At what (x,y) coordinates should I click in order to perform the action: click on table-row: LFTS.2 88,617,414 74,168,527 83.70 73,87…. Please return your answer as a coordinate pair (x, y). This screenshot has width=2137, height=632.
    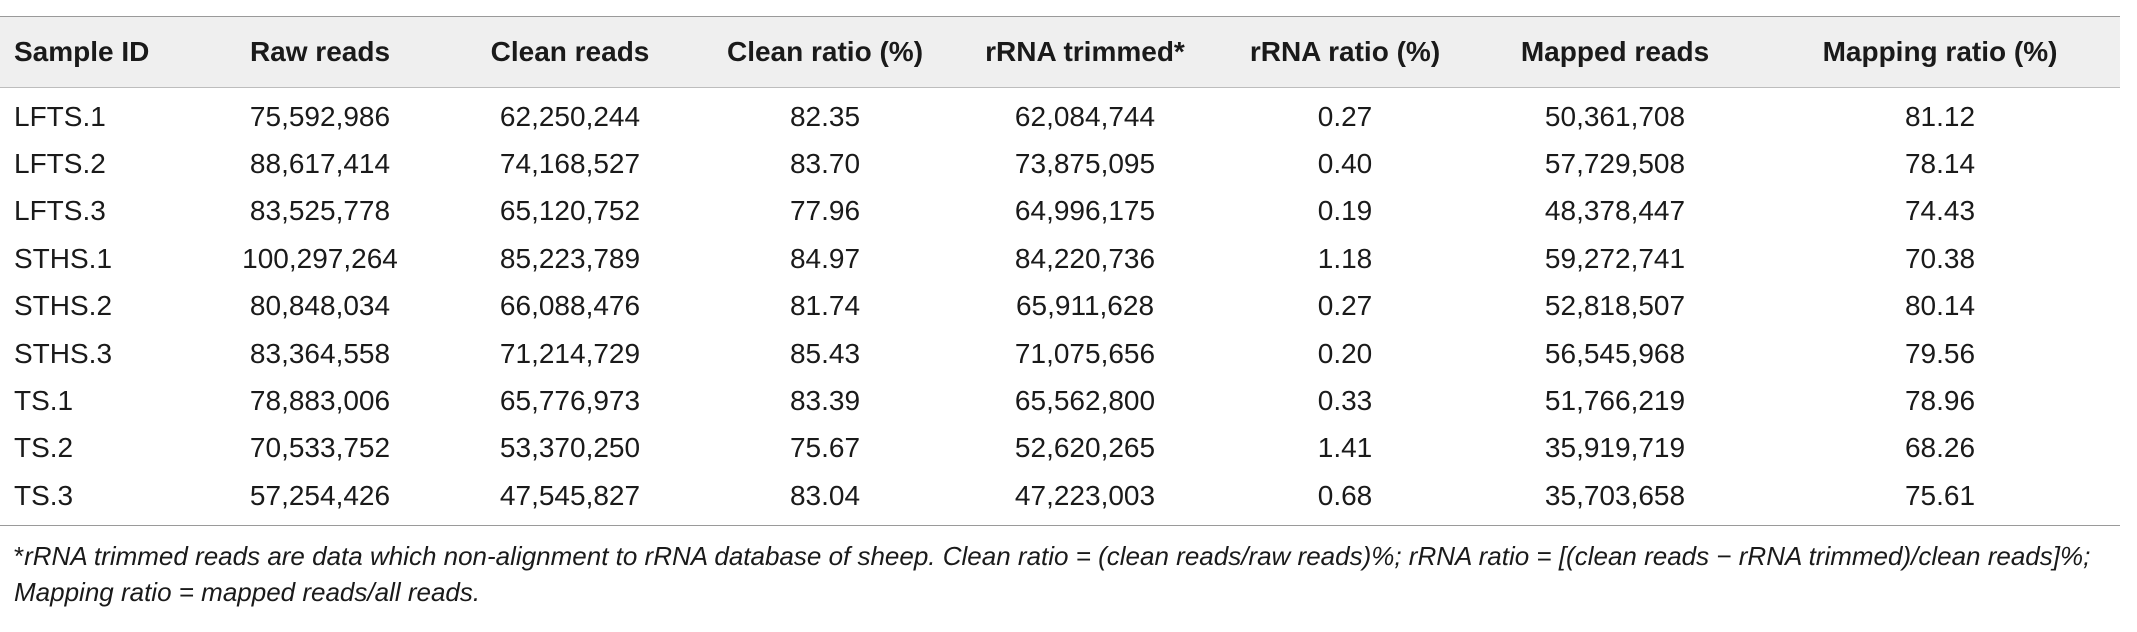
    Looking at the image, I should click on (1060, 163).